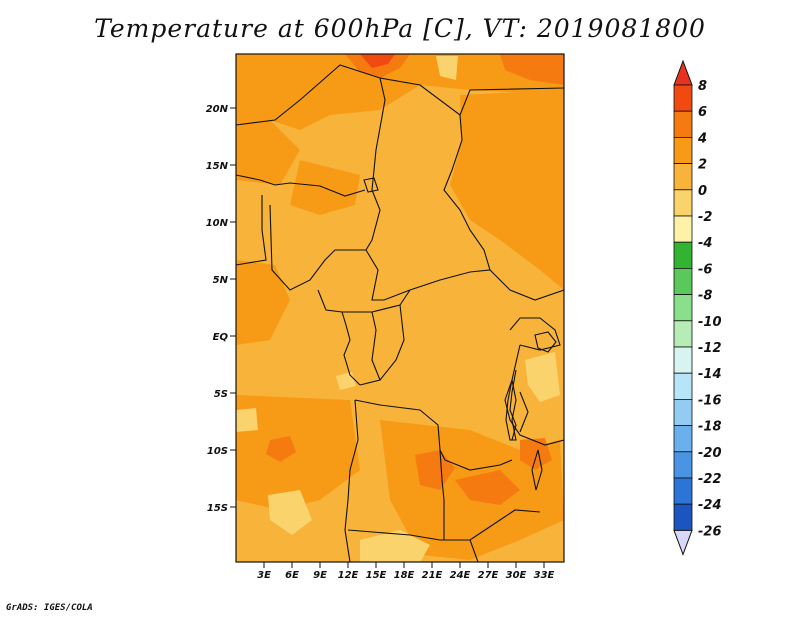 The height and width of the screenshot is (618, 800). Describe the element at coordinates (532, 69) in the screenshot. I see `hot-spot-ne` at that location.